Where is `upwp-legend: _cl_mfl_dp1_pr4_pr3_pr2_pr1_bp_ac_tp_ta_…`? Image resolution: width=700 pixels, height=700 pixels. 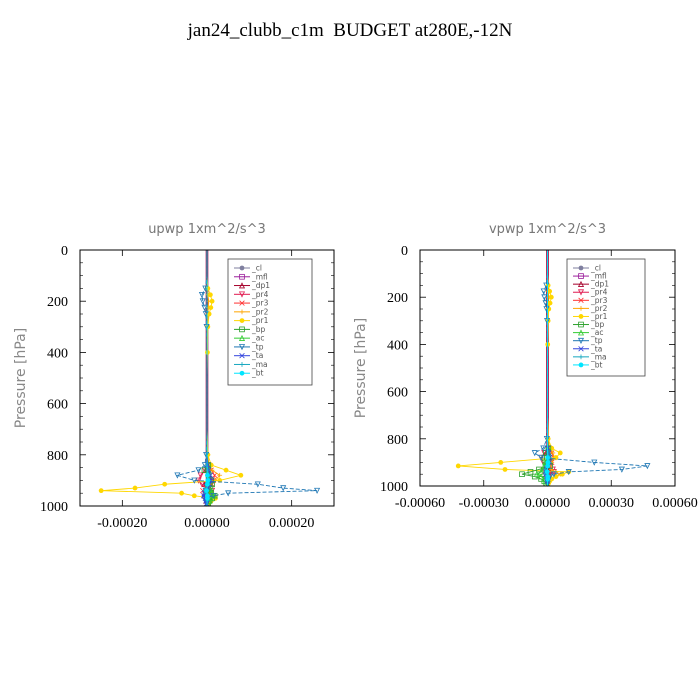
upwp-legend: _cl_mfl_dp1_pr4_pr3_pr2_pr1_bp_ac_tp_ta_… is located at coordinates (270, 322).